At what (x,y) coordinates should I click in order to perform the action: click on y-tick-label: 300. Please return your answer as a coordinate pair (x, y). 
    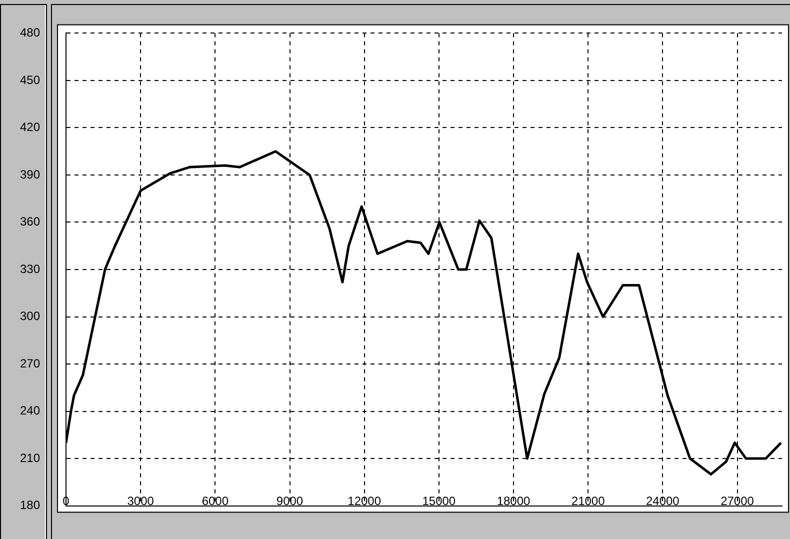
    Looking at the image, I should click on (30, 316).